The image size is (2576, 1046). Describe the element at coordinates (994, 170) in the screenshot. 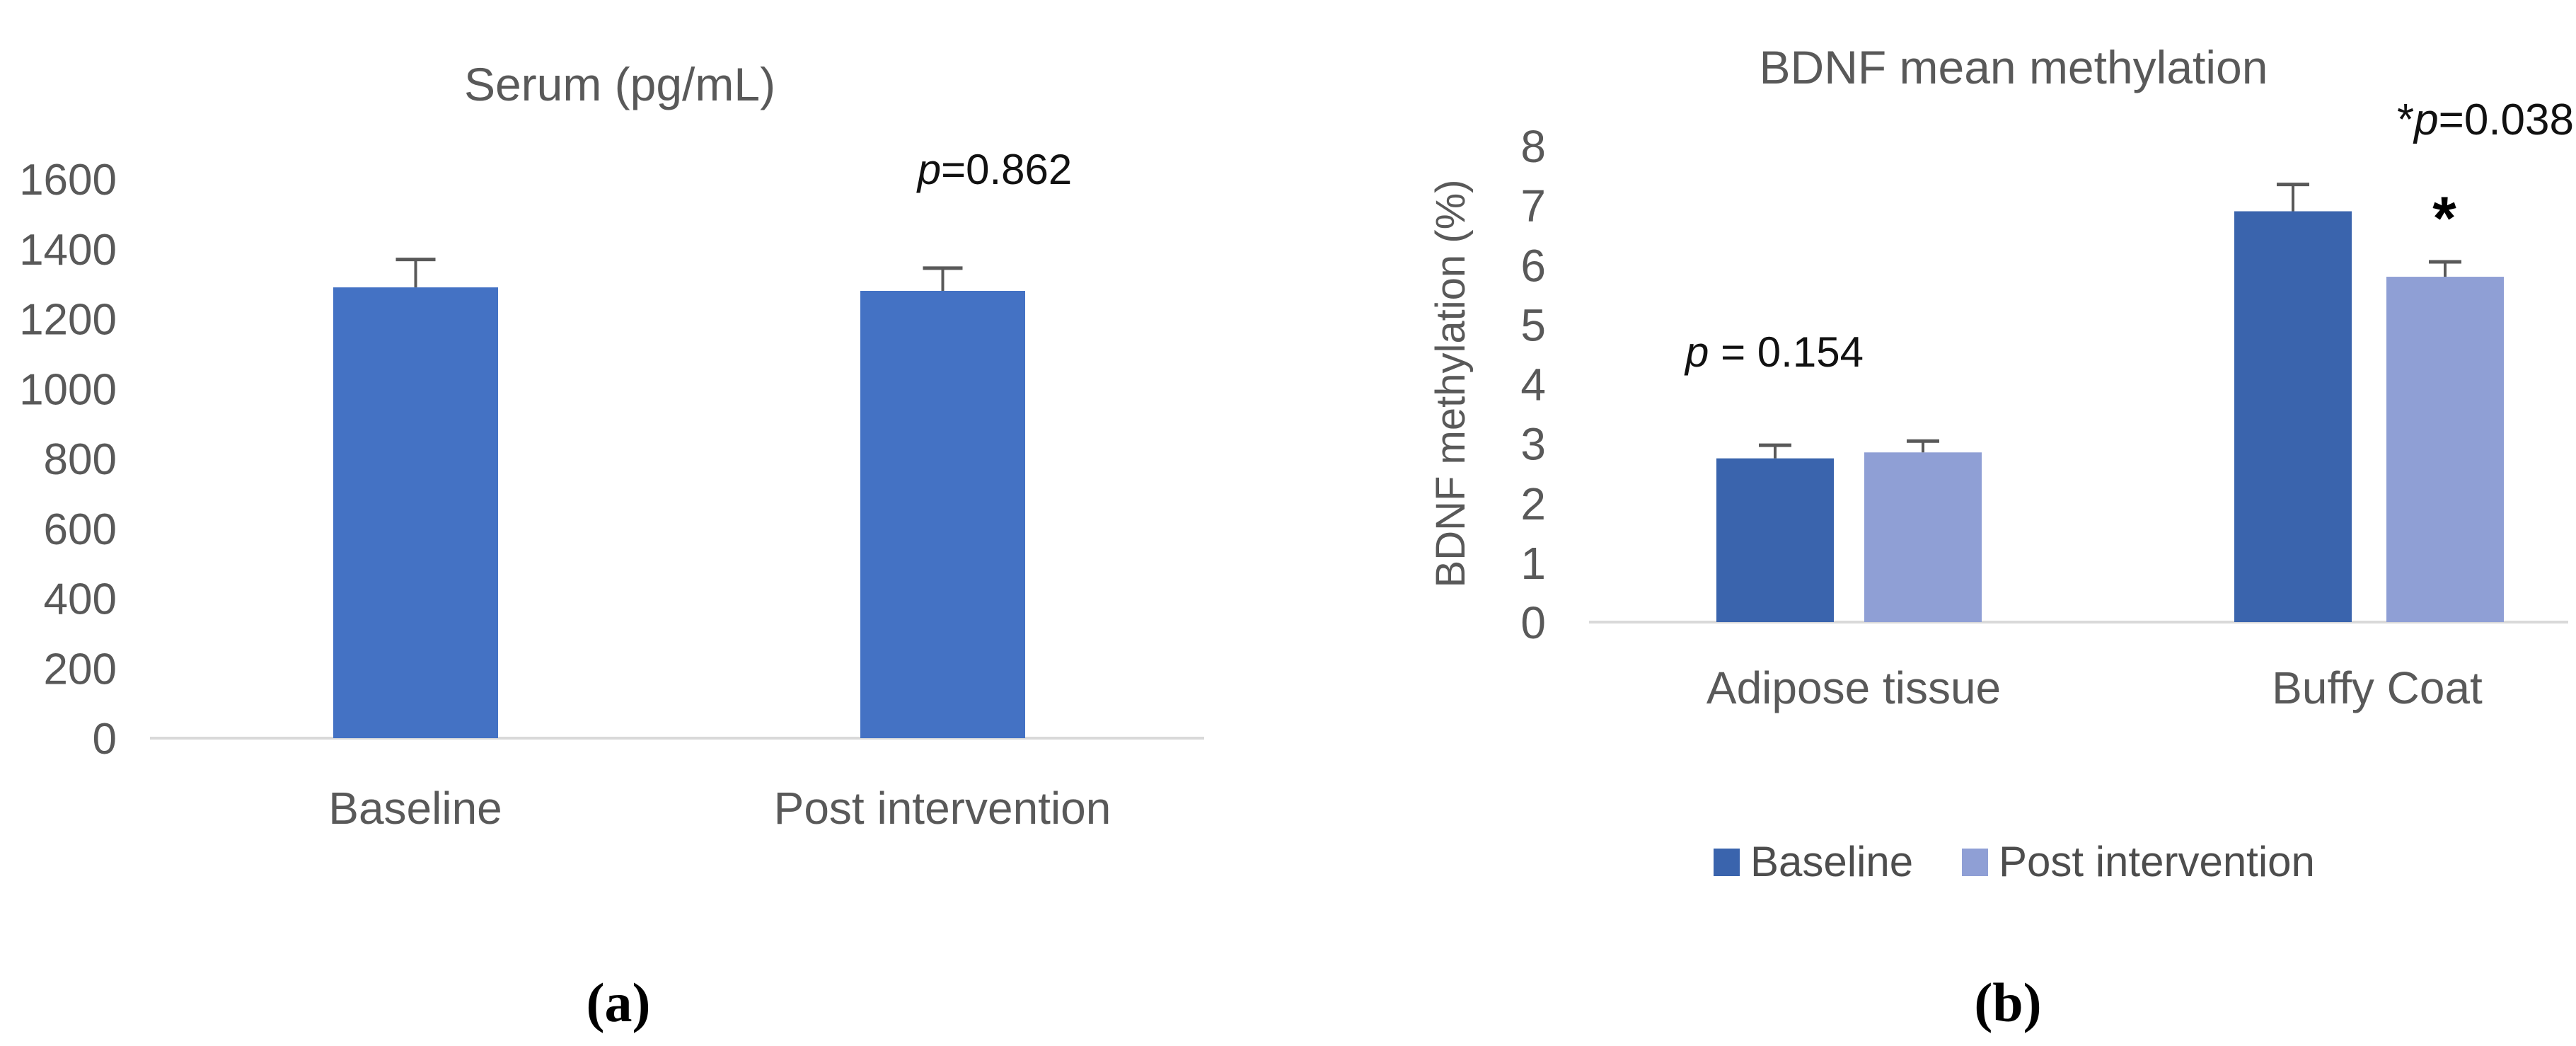

I see `p-value-annotation: p=0.862` at that location.